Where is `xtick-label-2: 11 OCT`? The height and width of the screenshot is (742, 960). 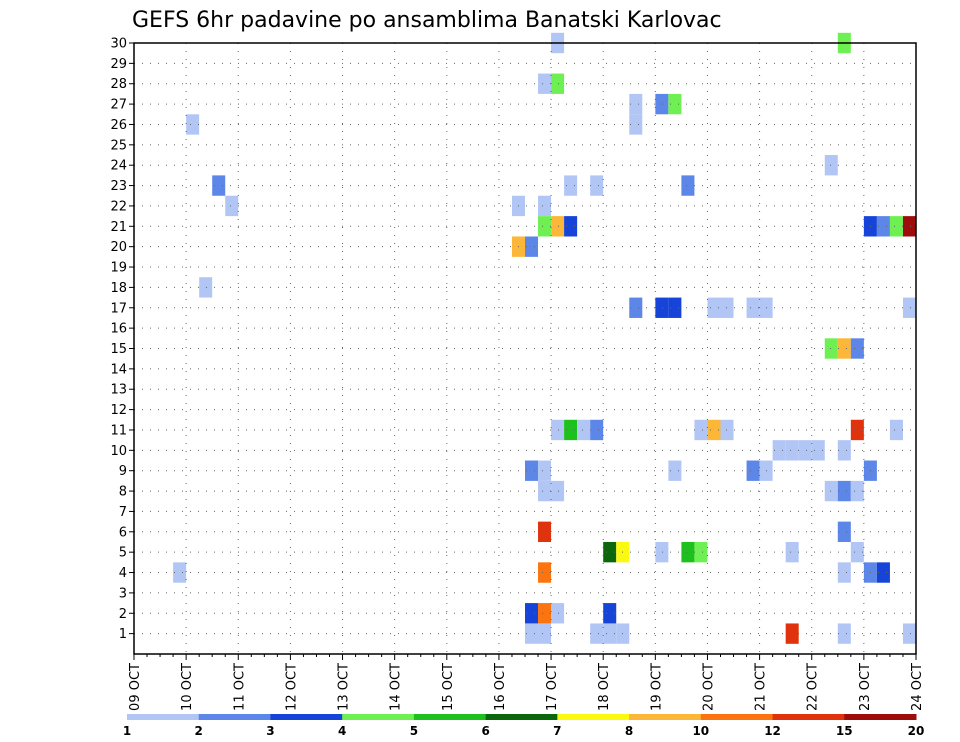 xtick-label-2: 11 OCT is located at coordinates (239, 687).